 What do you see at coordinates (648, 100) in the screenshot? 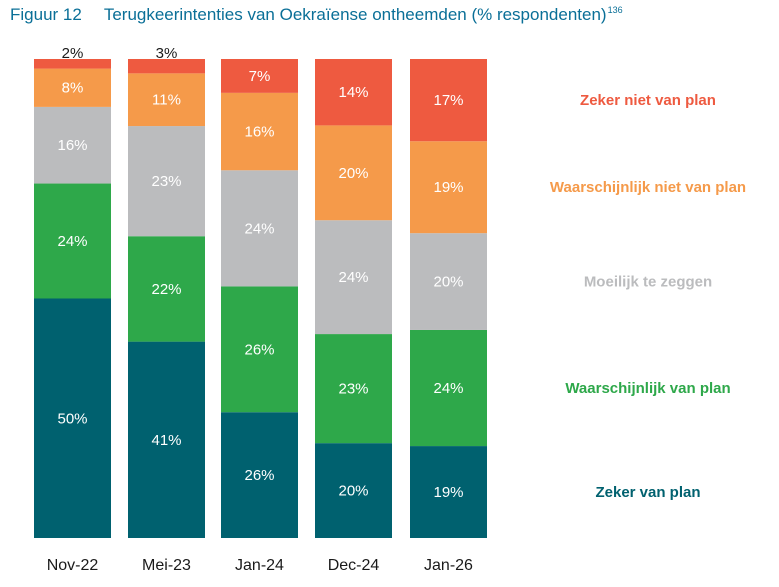
I see `legend-label: Zeker niet van plan` at bounding box center [648, 100].